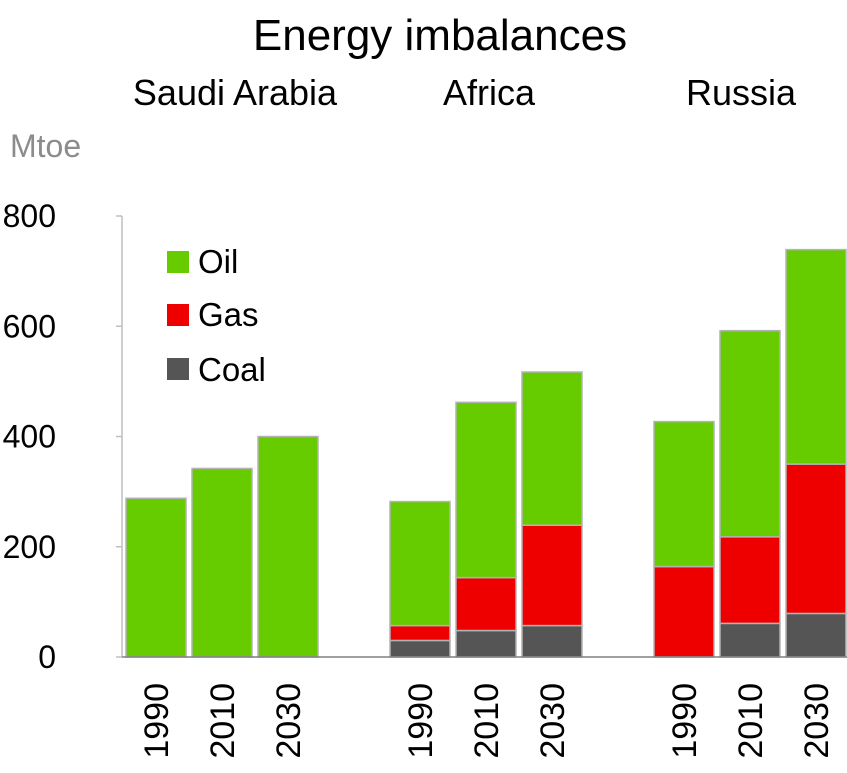 The height and width of the screenshot is (773, 847). Describe the element at coordinates (47, 657) in the screenshot. I see `y-tick-label: 0` at that location.